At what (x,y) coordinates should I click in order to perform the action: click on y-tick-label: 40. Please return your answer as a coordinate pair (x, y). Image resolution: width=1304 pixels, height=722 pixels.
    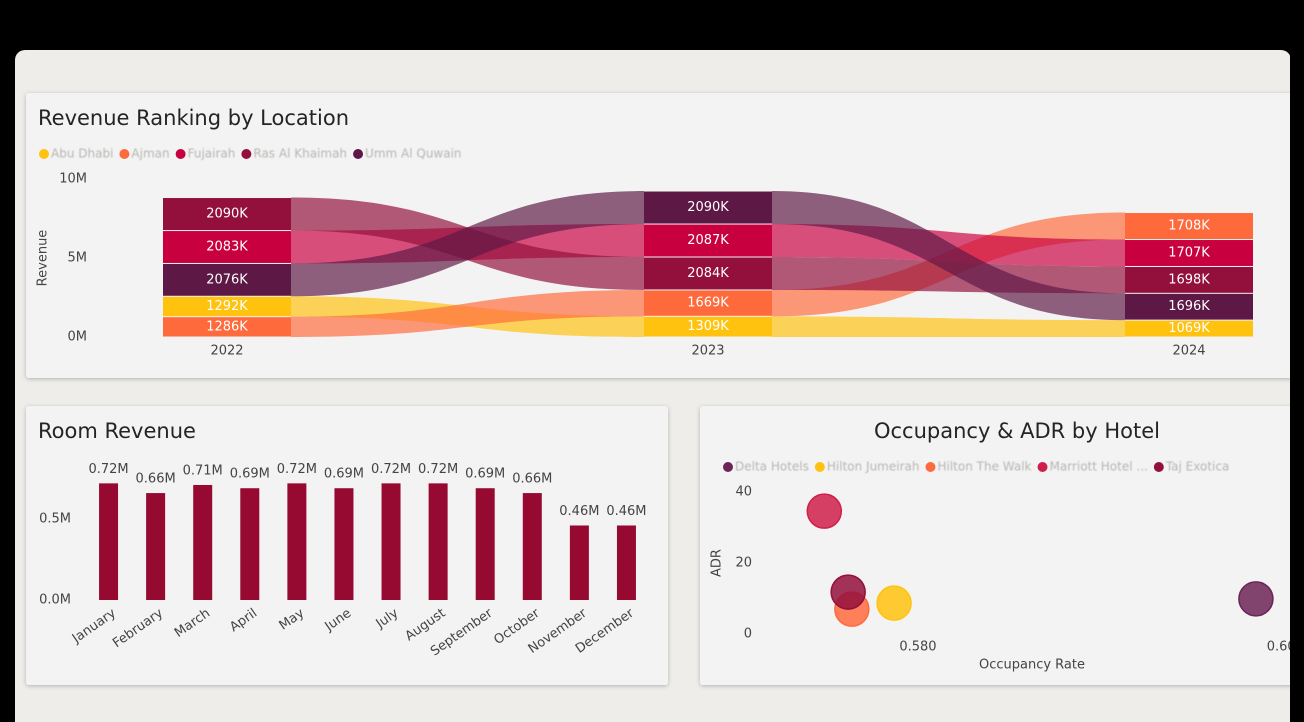
    Looking at the image, I should click on (743, 492).